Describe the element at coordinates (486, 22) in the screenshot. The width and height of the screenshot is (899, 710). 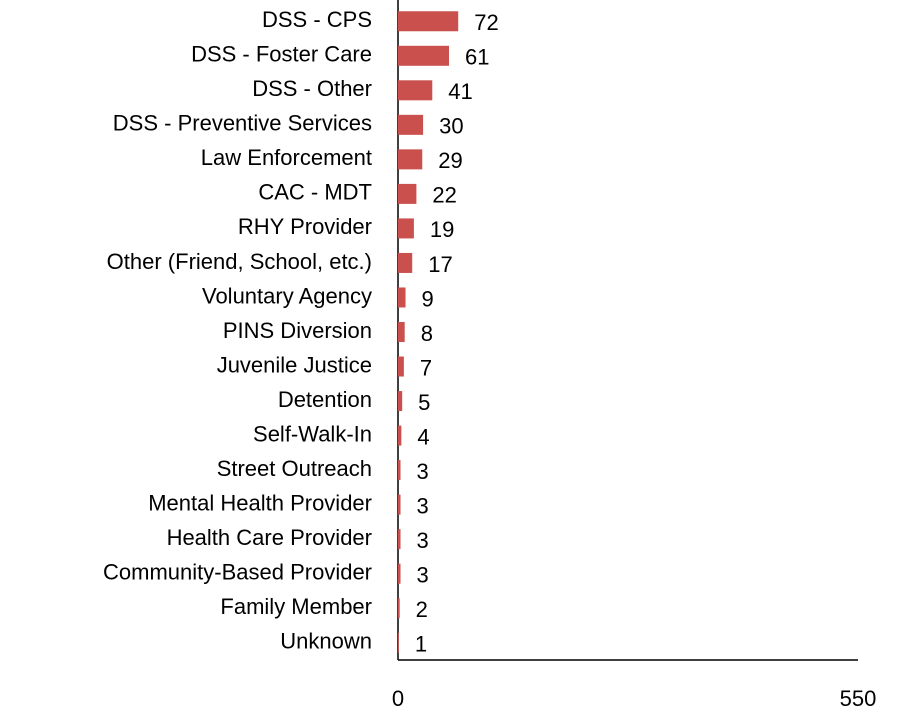
I see `value-label: 72` at that location.